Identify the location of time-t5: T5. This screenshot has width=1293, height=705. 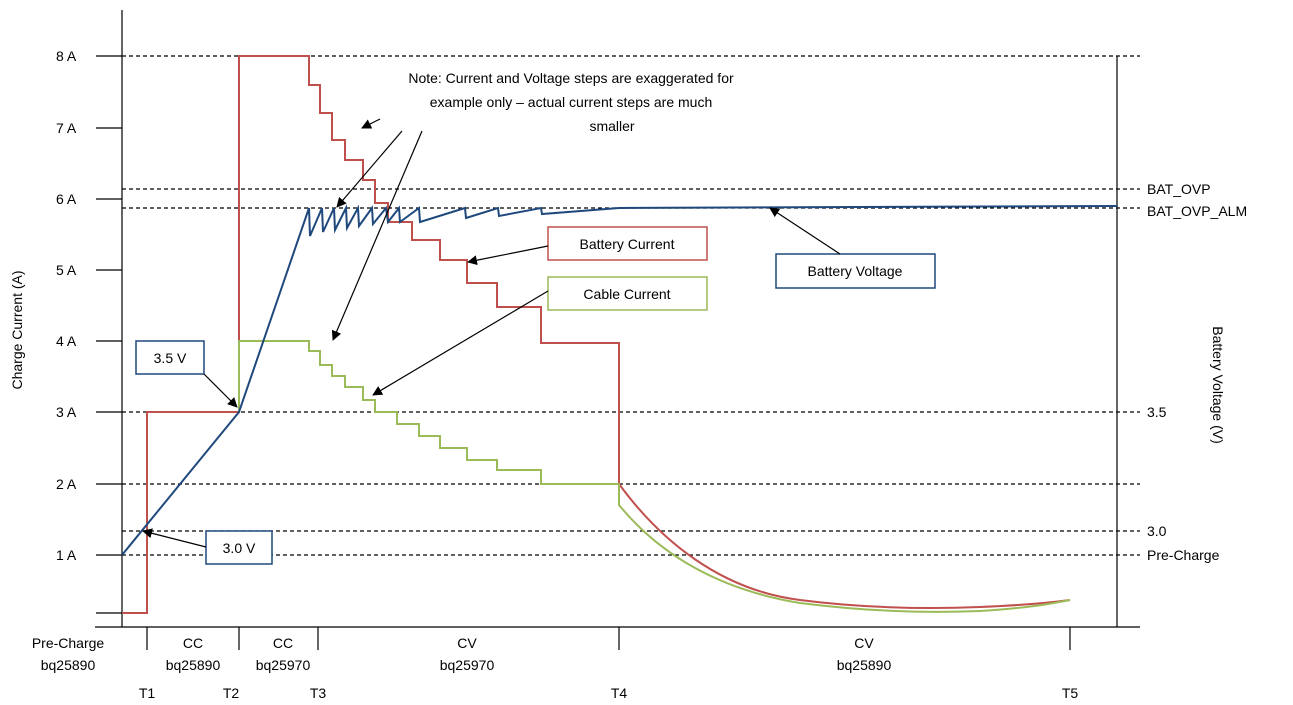
(1070, 693).